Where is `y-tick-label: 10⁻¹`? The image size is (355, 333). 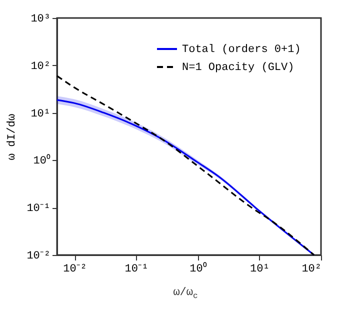
y-tick-label: 10⁻¹ is located at coordinates (38, 209).